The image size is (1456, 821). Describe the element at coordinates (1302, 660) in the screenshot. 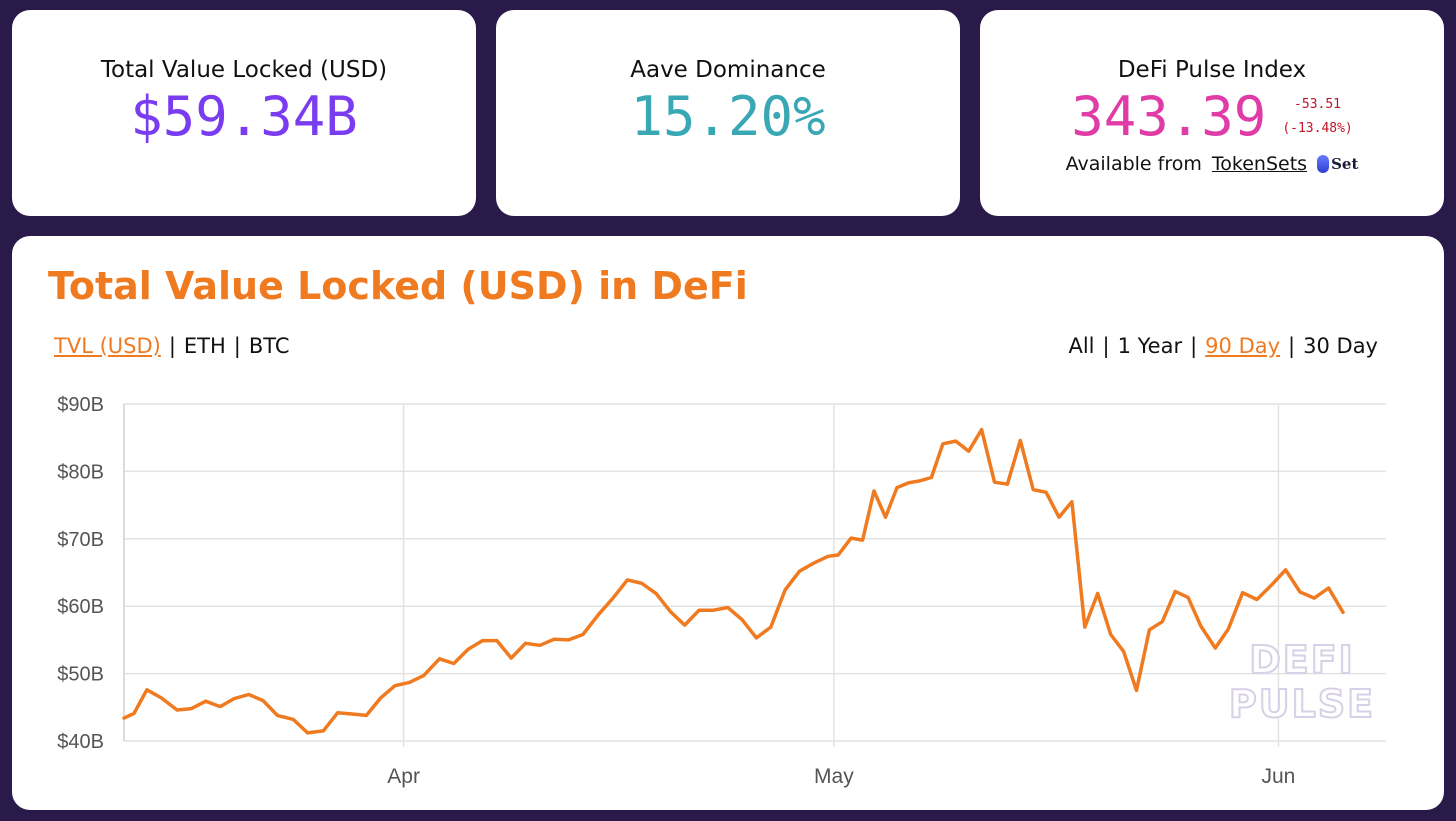

I see `watermark-text: DEFI` at that location.